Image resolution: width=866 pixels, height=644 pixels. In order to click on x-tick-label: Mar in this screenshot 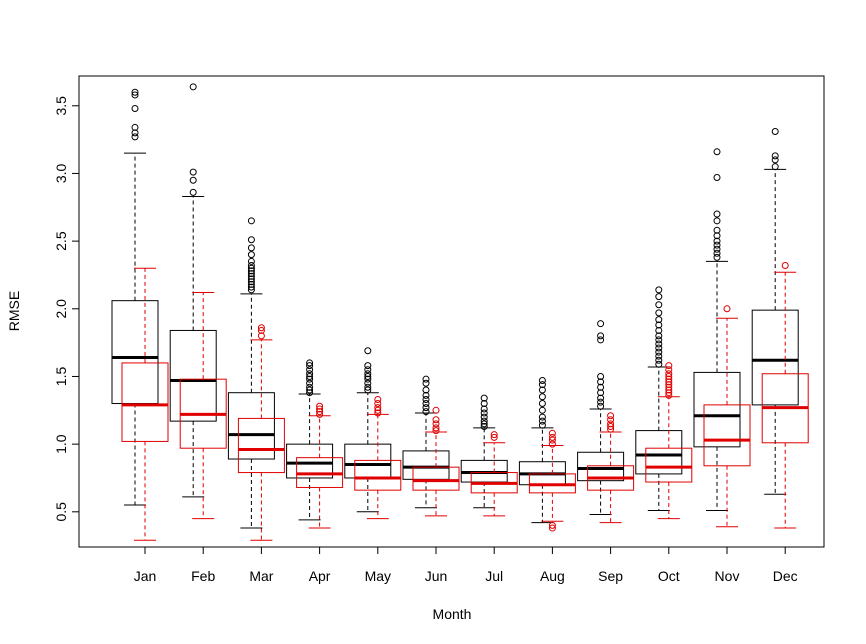, I will do `click(261, 576)`.